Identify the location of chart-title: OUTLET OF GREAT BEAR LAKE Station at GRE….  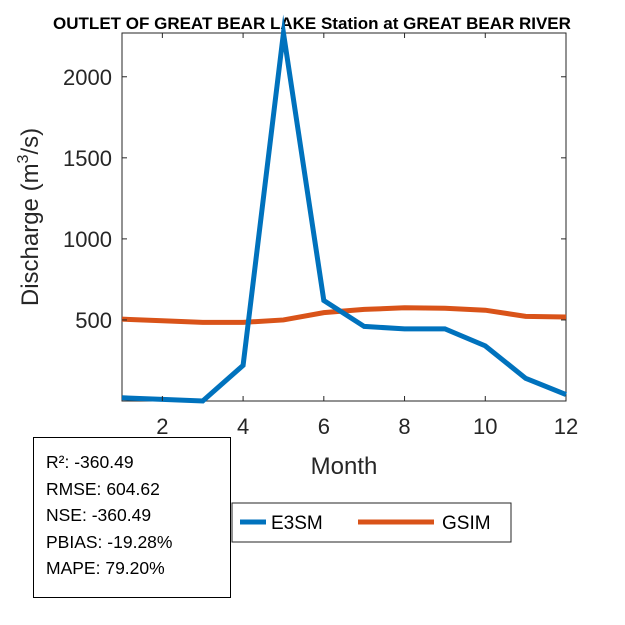
(312, 23).